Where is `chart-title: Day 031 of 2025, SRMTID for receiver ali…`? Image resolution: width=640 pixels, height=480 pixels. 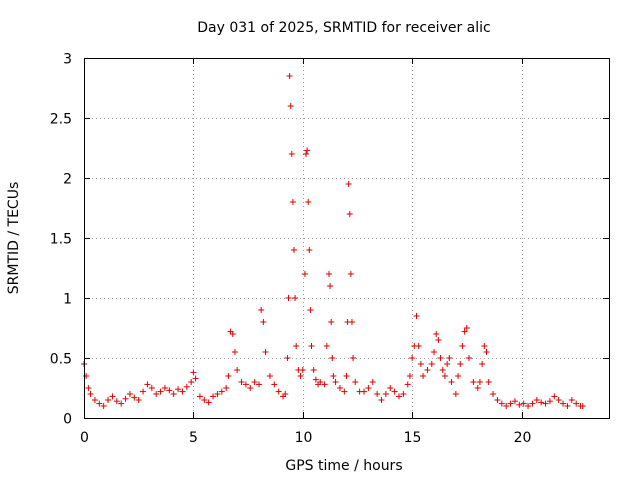 chart-title: Day 031 of 2025, SRMTID for receiver ali… is located at coordinates (343, 28).